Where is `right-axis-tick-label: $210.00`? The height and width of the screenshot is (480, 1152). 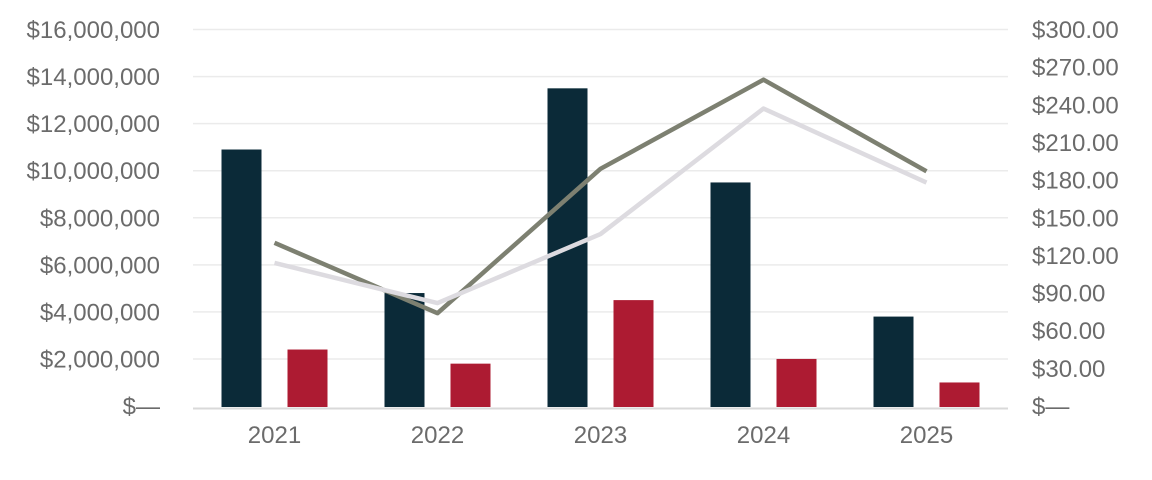
right-axis-tick-label: $210.00 is located at coordinates (1075, 143).